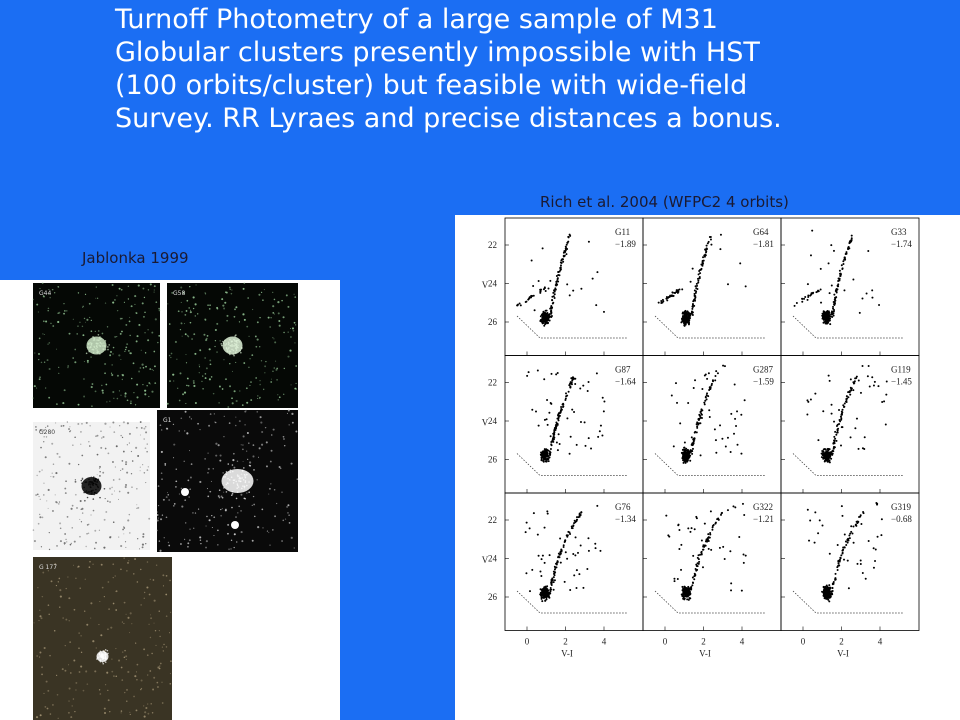 Image resolution: width=960 pixels, height=720 pixels. What do you see at coordinates (712, 575) in the screenshot?
I see `cmd-panel: G322−1.210 2 4V-I` at bounding box center [712, 575].